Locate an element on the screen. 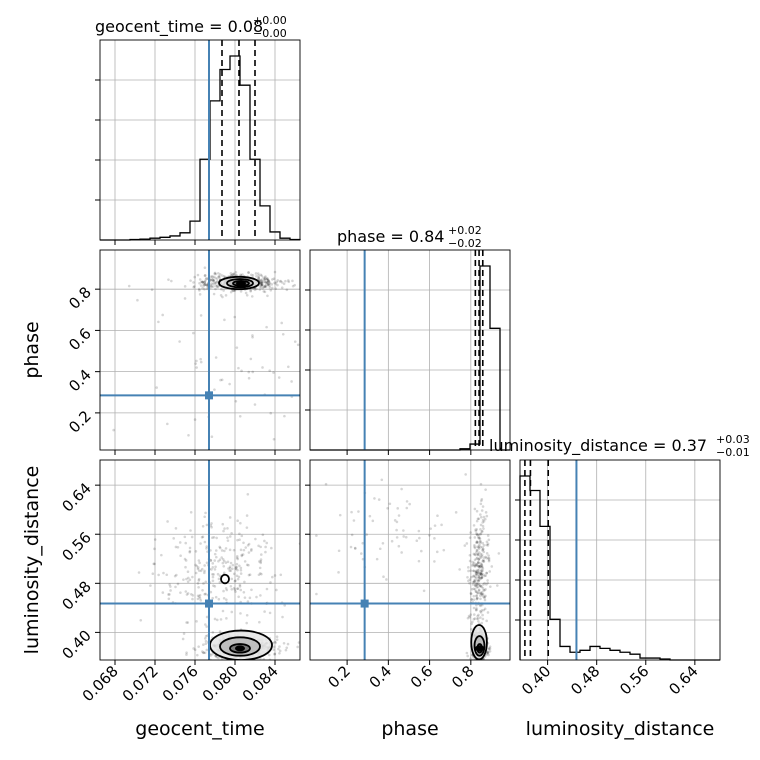 This screenshot has height=760, width=760. title-geocent-time: geocent_time = 0.08 +0.00 −0.00 is located at coordinates (191, 27).